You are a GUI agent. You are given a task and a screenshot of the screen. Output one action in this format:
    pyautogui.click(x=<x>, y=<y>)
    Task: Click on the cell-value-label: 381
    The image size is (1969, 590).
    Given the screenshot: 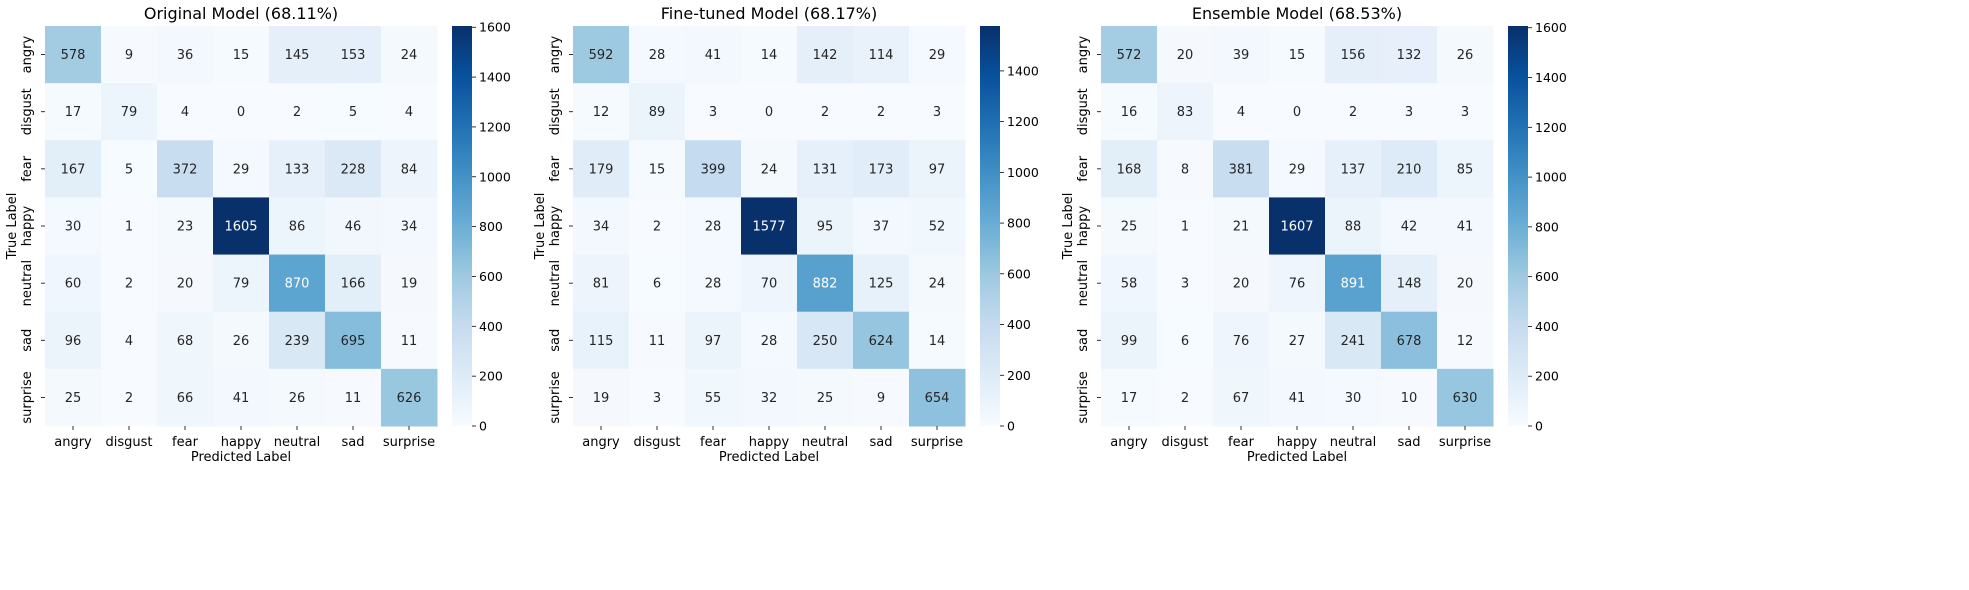 What is the action you would take?
    pyautogui.click(x=1241, y=169)
    